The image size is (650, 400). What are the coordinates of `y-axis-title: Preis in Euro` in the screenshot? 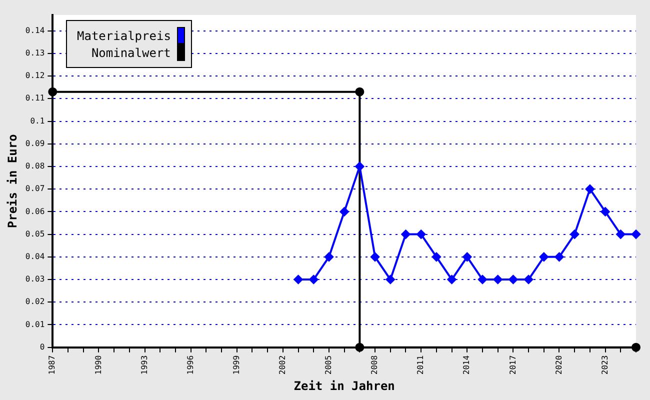 It's located at (12, 181).